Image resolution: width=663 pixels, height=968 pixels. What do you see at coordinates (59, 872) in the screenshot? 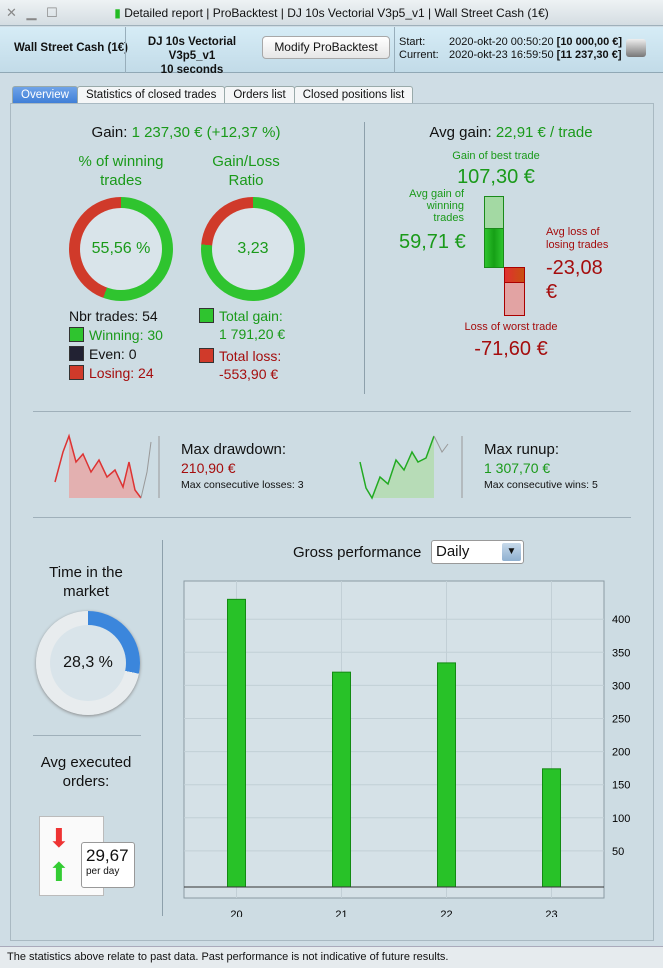
I see `arrow-up-icon: ⬆` at bounding box center [59, 872].